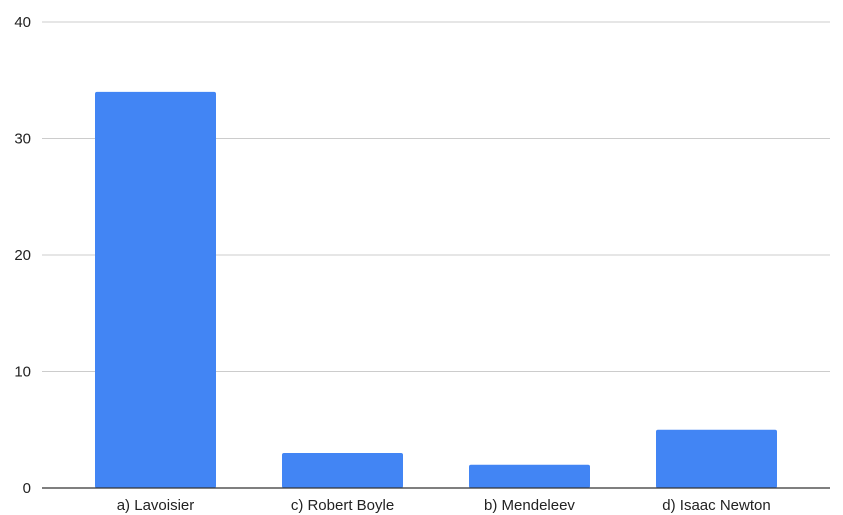  Describe the element at coordinates (27, 488) in the screenshot. I see `y-tick-label-0: 0` at that location.